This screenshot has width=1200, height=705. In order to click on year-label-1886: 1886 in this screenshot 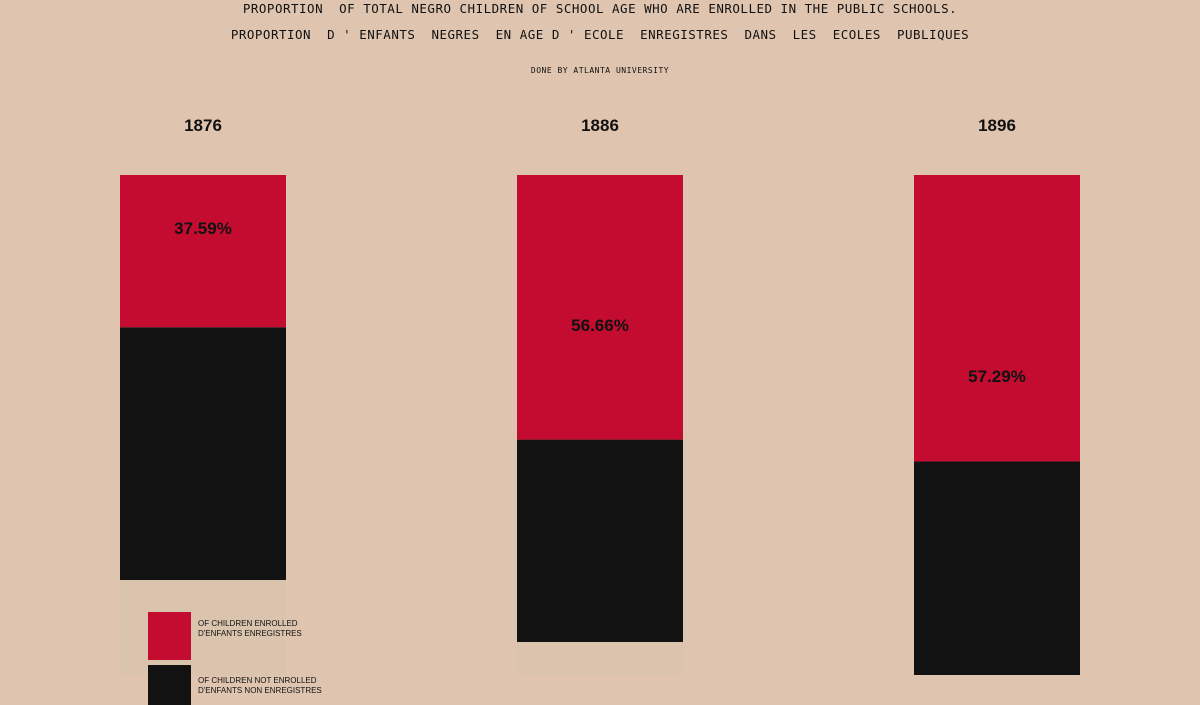, I will do `click(600, 125)`.